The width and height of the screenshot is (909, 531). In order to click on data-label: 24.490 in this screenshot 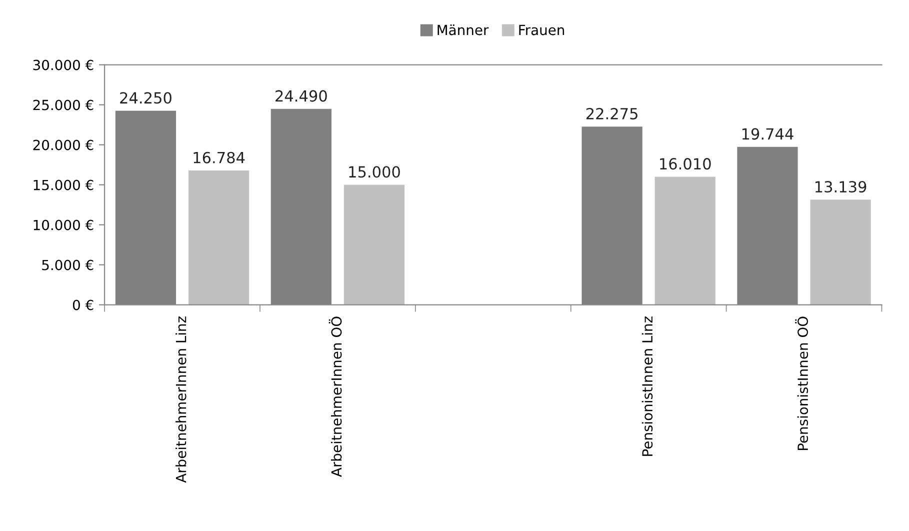, I will do `click(301, 96)`.